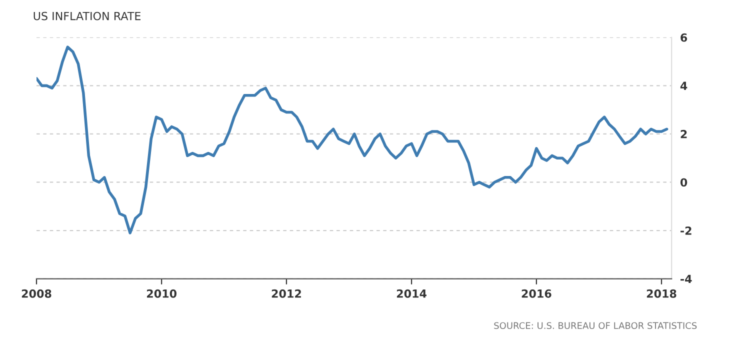  What do you see at coordinates (37, 293) in the screenshot?
I see `x-tick-label: 2008` at bounding box center [37, 293].